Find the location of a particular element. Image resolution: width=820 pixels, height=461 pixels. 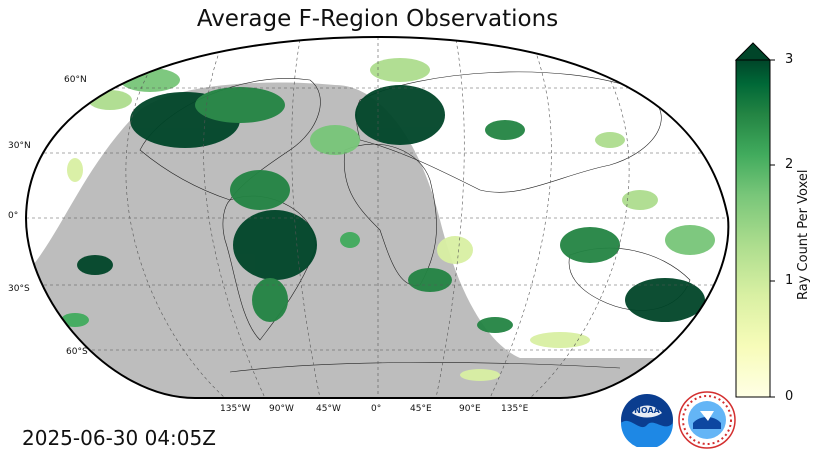

noaa-logo: NOAA is located at coordinates (647, 420).